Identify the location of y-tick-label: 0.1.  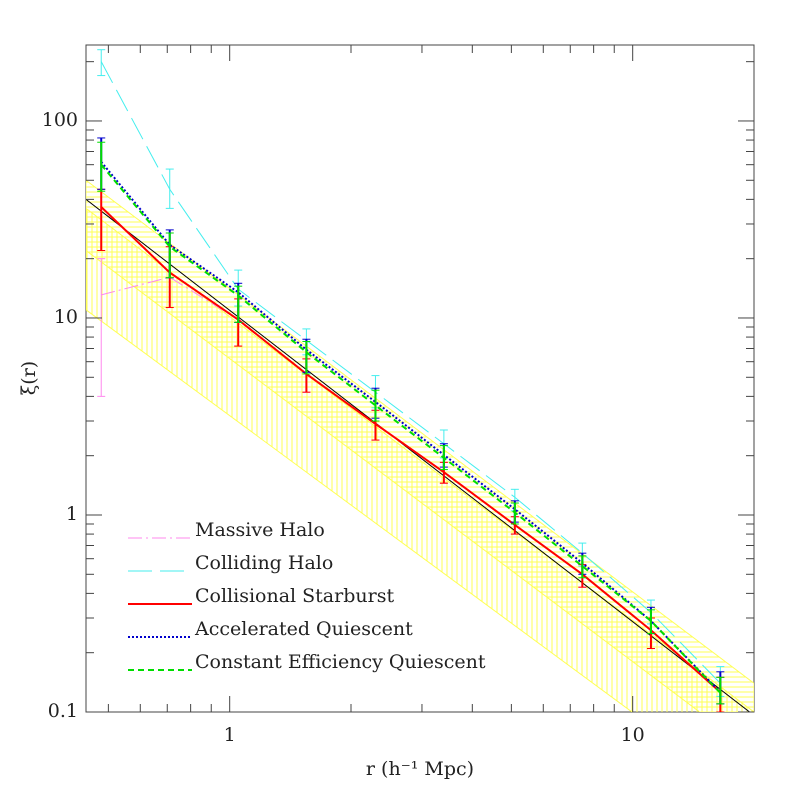
(63, 711).